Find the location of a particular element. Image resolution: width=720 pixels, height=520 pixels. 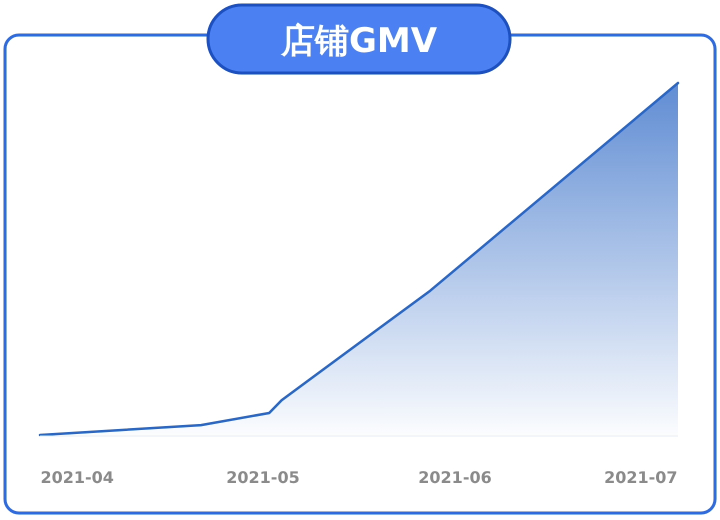

chart-title: 店铺GMV is located at coordinates (359, 41).